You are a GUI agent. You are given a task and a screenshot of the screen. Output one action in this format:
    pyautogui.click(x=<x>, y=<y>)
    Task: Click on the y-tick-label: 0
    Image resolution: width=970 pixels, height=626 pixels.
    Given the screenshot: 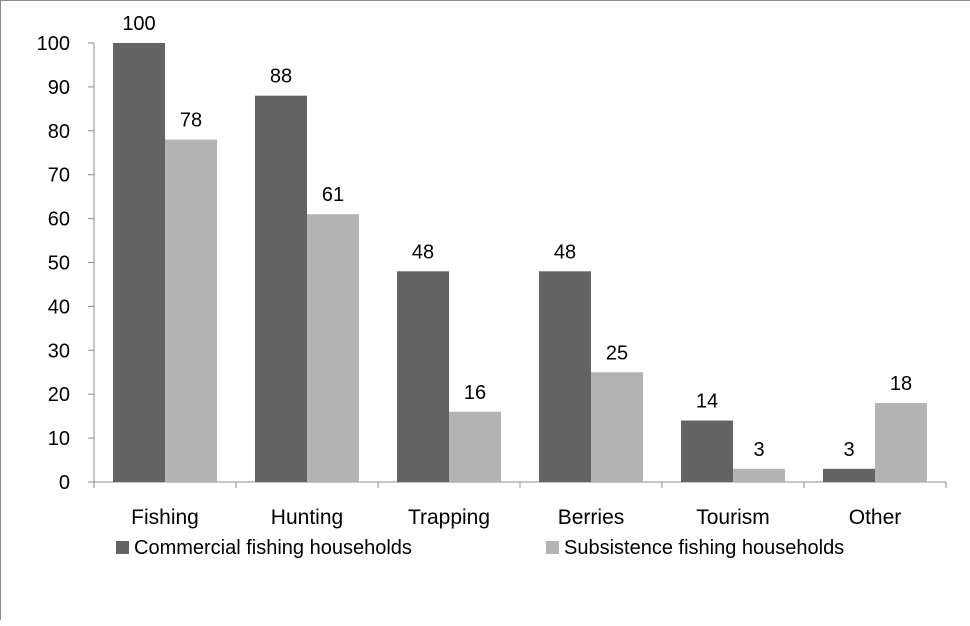 What is the action you would take?
    pyautogui.click(x=64, y=483)
    